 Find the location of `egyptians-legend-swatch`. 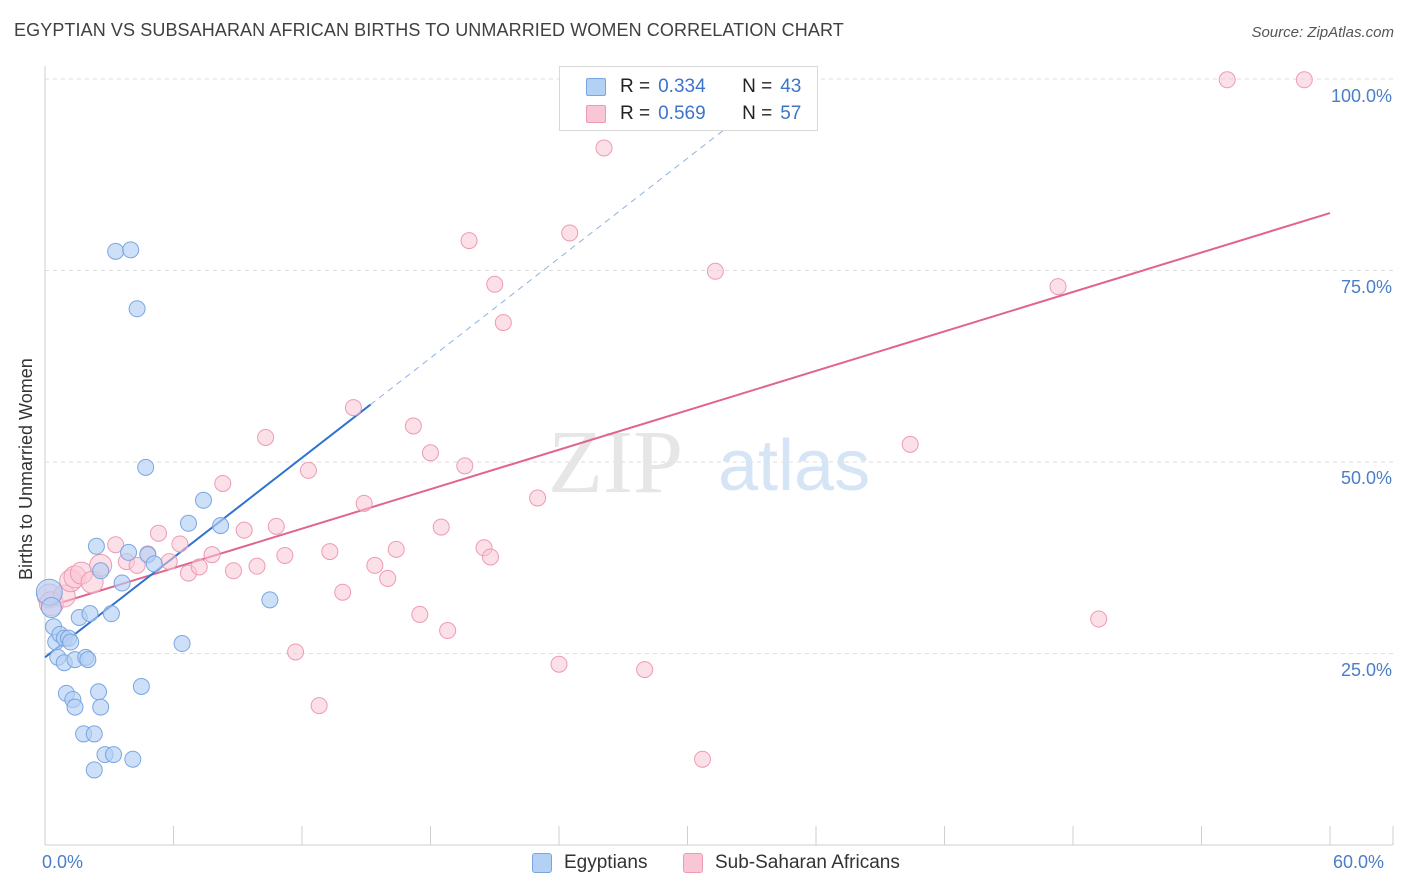

egyptians-legend-swatch is located at coordinates (542, 863).